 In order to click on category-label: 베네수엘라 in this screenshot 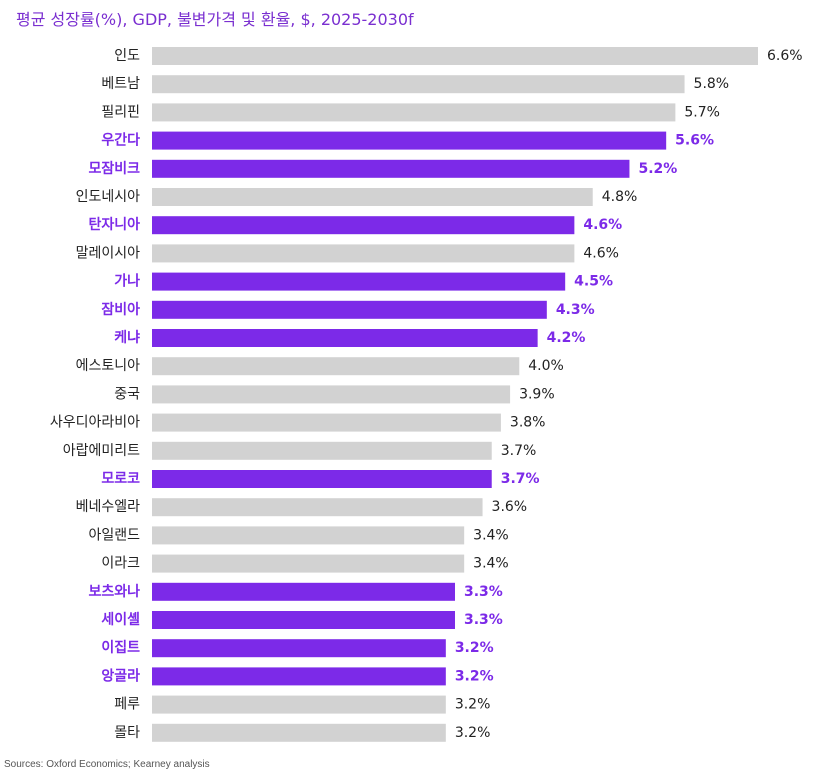, I will do `click(108, 507)`.